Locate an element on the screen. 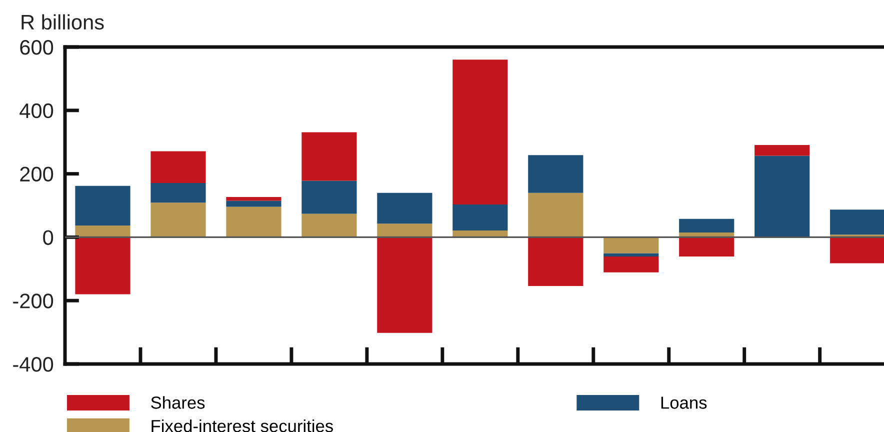  y-tick-label: -400 is located at coordinates (33, 364).